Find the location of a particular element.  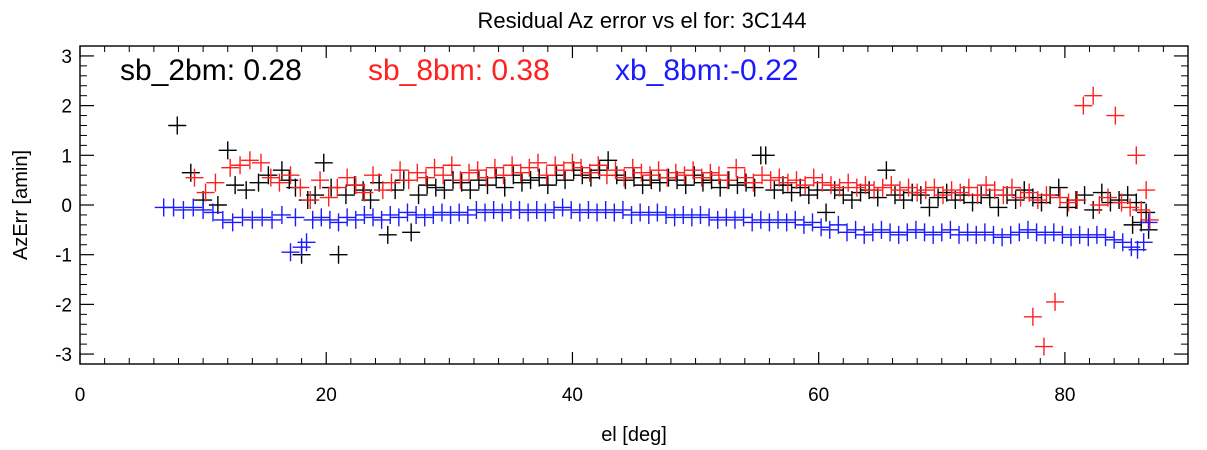

chart-title: Residual Az error vs el for: 3C144 is located at coordinates (642, 20).